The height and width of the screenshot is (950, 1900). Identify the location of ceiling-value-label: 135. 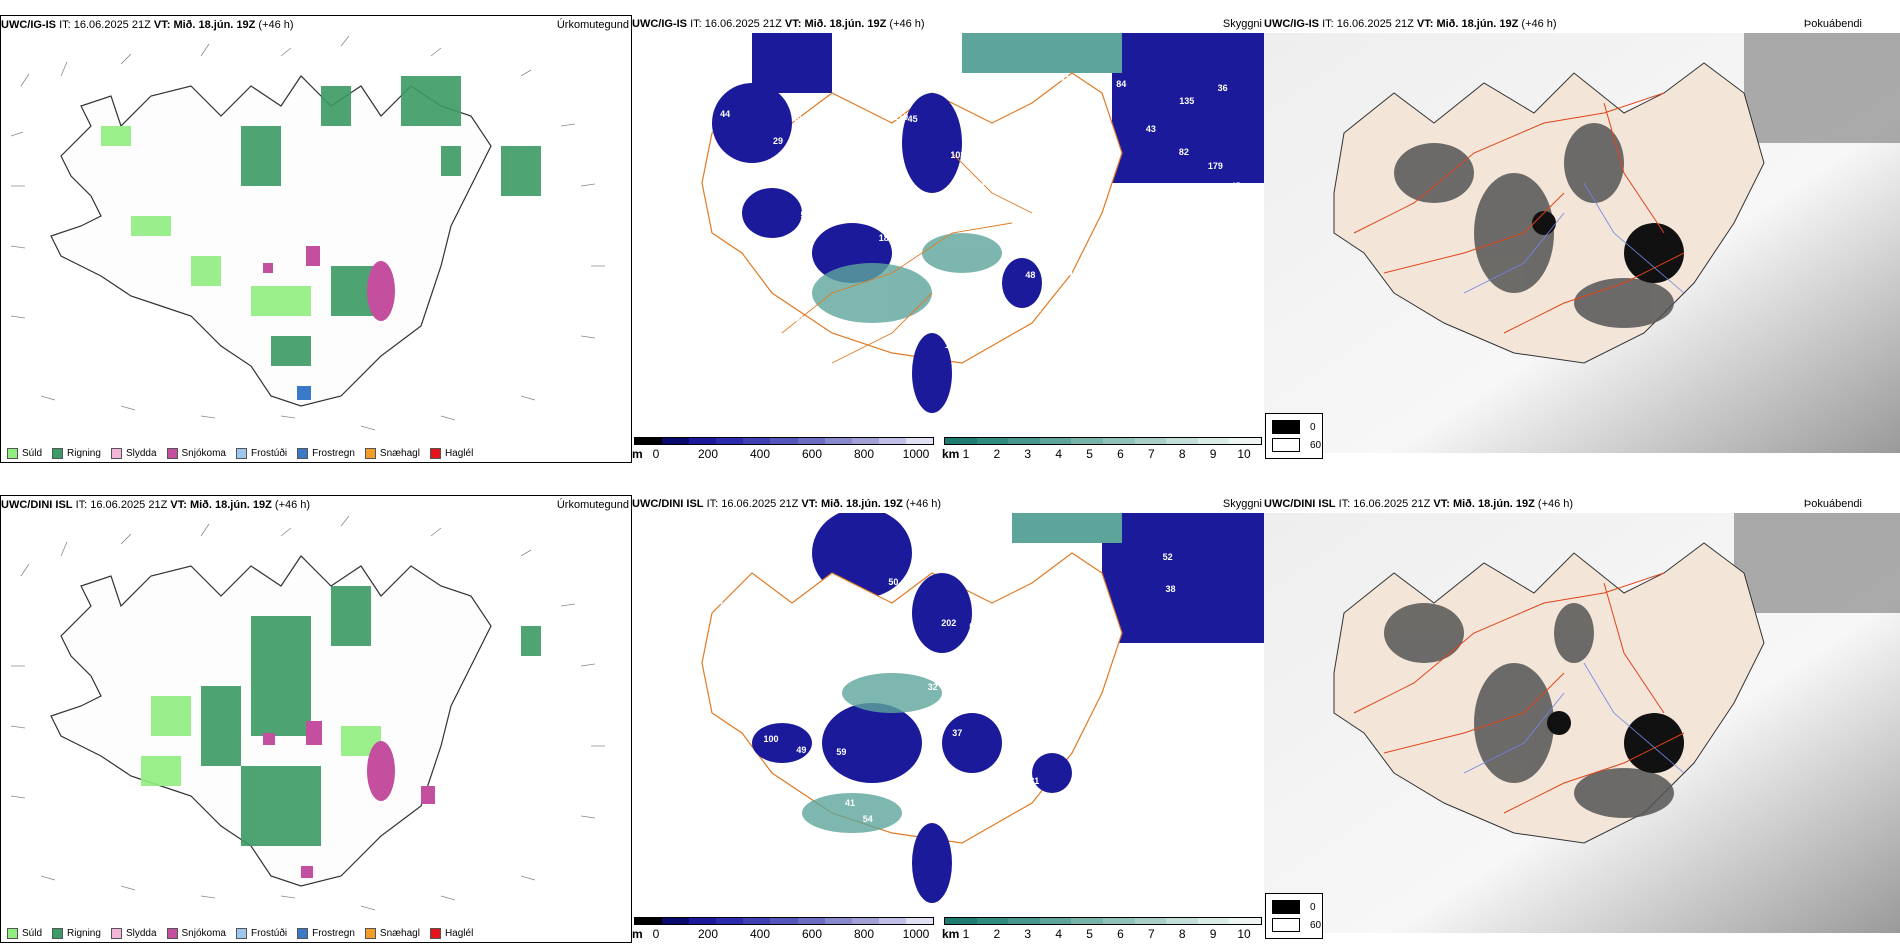
(1187, 100).